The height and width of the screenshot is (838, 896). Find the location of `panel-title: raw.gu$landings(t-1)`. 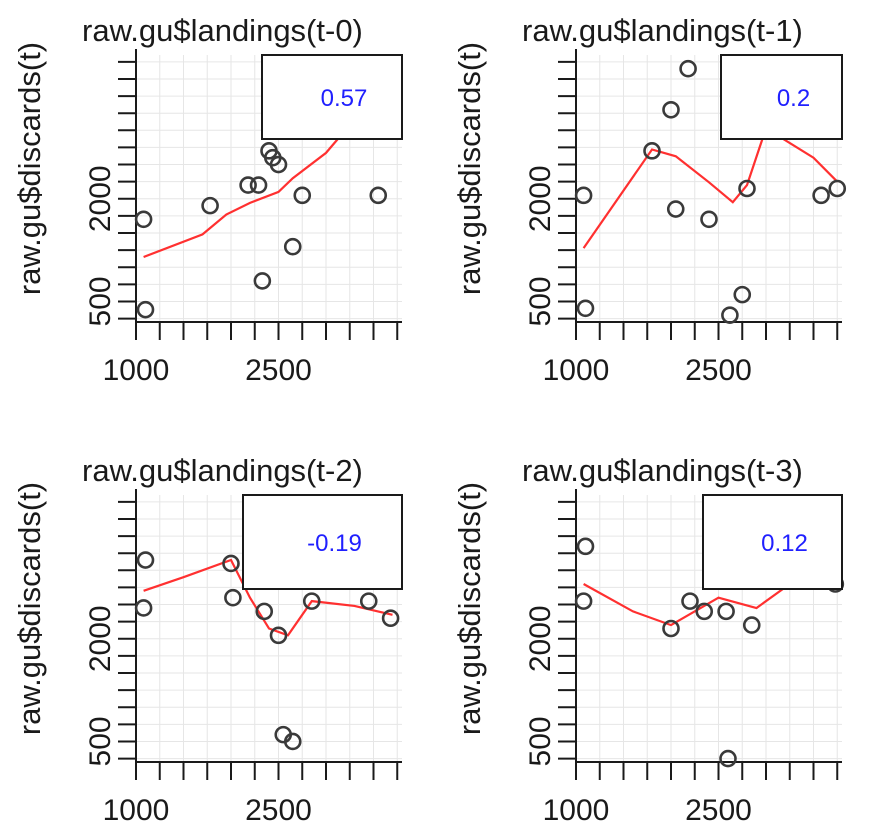

panel-title: raw.gu$landings(t-1) is located at coordinates (662, 30).